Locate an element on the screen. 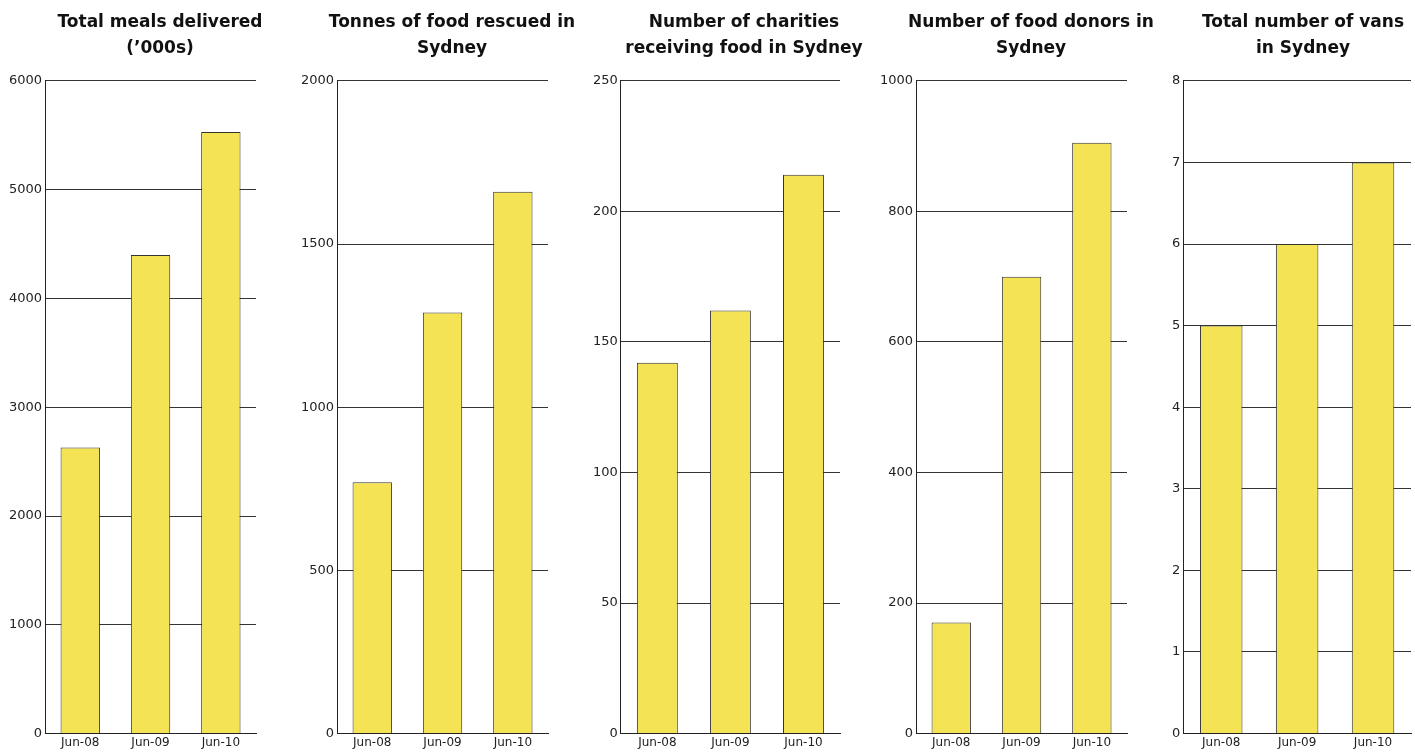  chart-title: Total number of vans in Sydney is located at coordinates (1303, 34).